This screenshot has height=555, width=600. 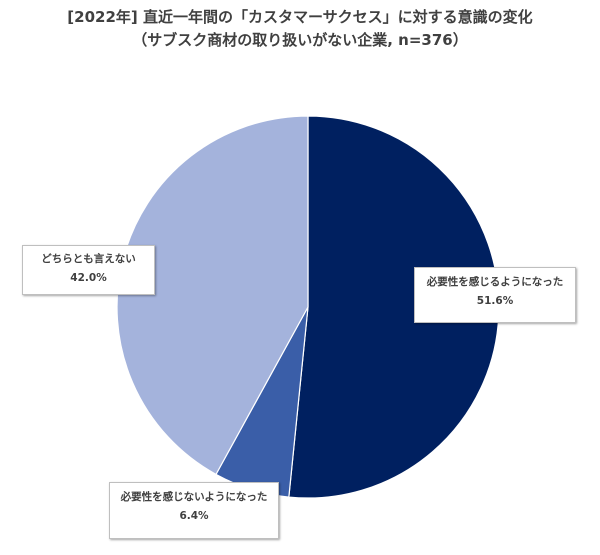 What do you see at coordinates (300, 17) in the screenshot?
I see `chart-title-line-1: [2022年] 直近一年間の「カスタマーサクセス」に対する意識の変化` at bounding box center [300, 17].